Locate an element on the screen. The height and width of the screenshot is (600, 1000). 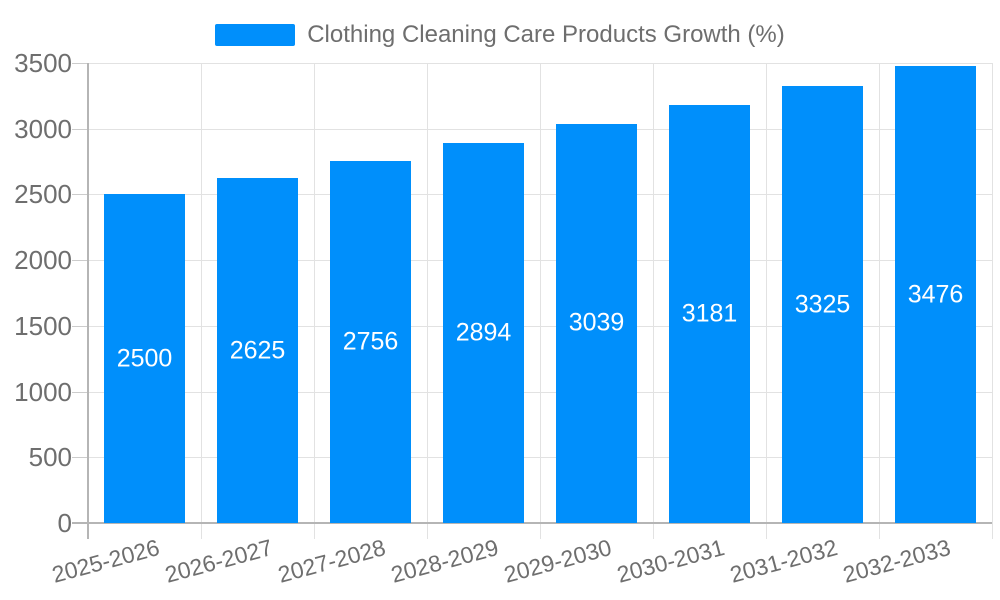
bar-2030-2031 is located at coordinates (709, 313).